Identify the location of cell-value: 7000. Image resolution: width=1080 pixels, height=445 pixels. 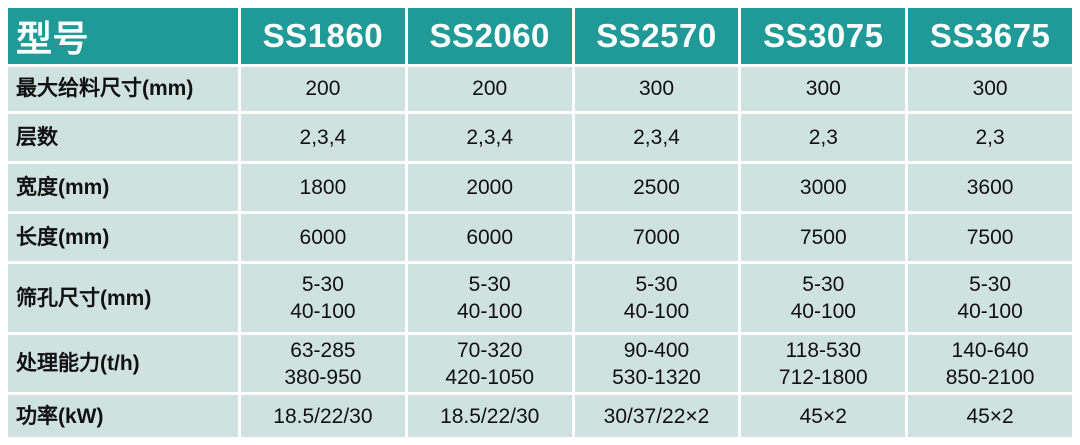
(656, 237).